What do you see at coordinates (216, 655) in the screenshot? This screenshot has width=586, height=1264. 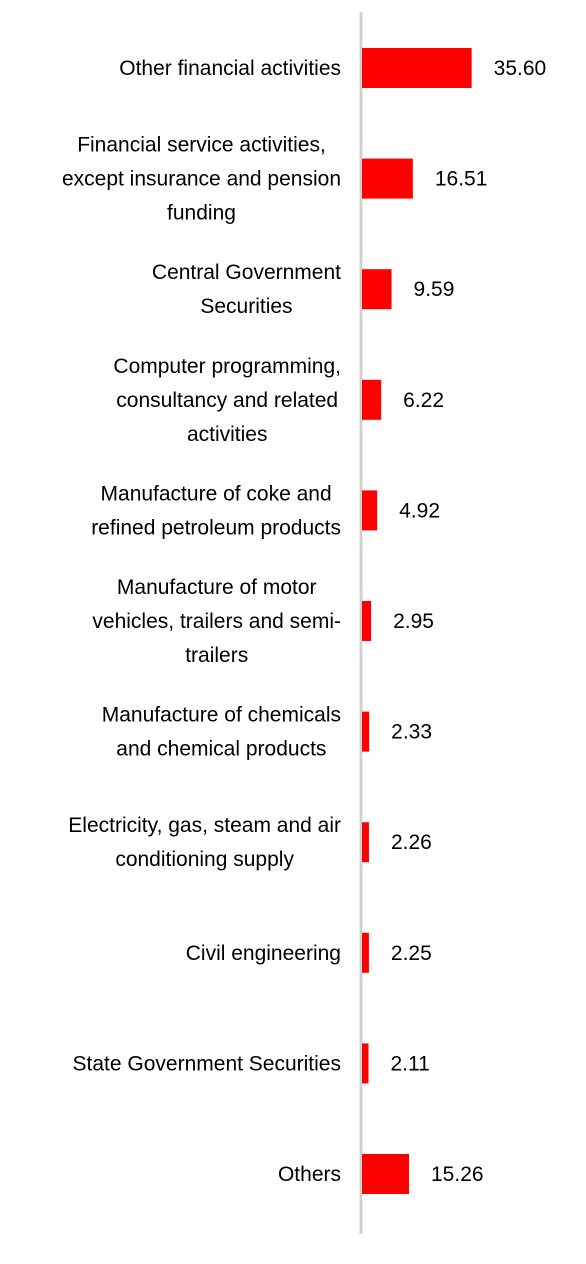 I see `category-label-line: trailers` at bounding box center [216, 655].